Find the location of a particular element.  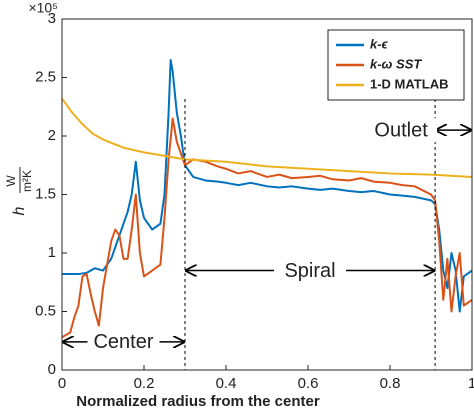

region-label: Center is located at coordinates (123, 342).